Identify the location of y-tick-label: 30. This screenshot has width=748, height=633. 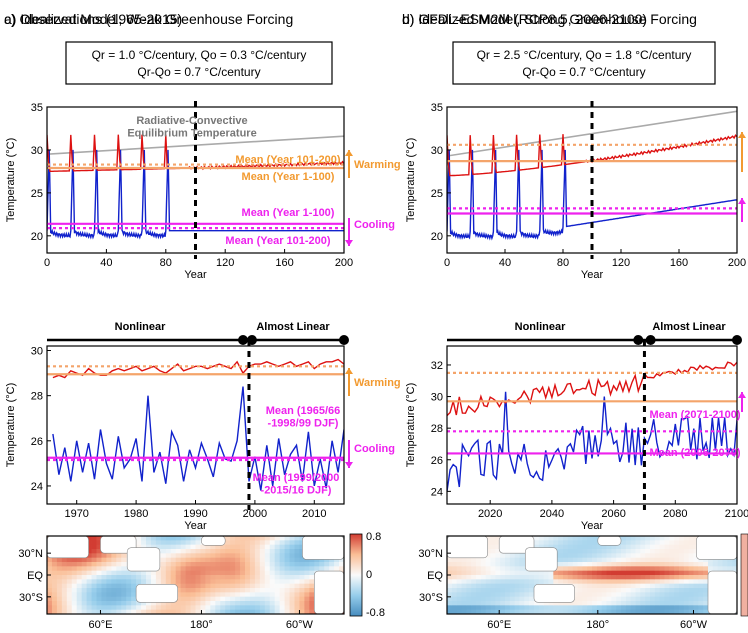
(437, 398).